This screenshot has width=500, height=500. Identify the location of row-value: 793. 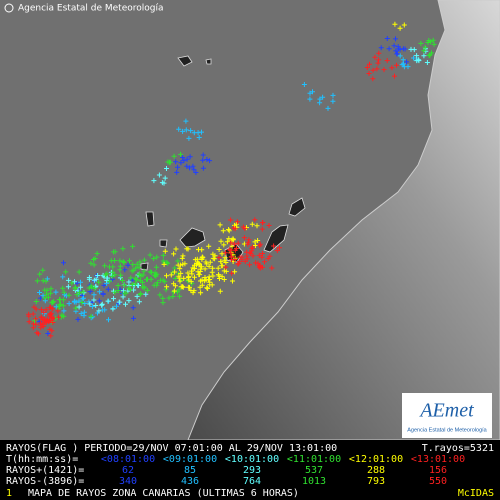
(376, 481).